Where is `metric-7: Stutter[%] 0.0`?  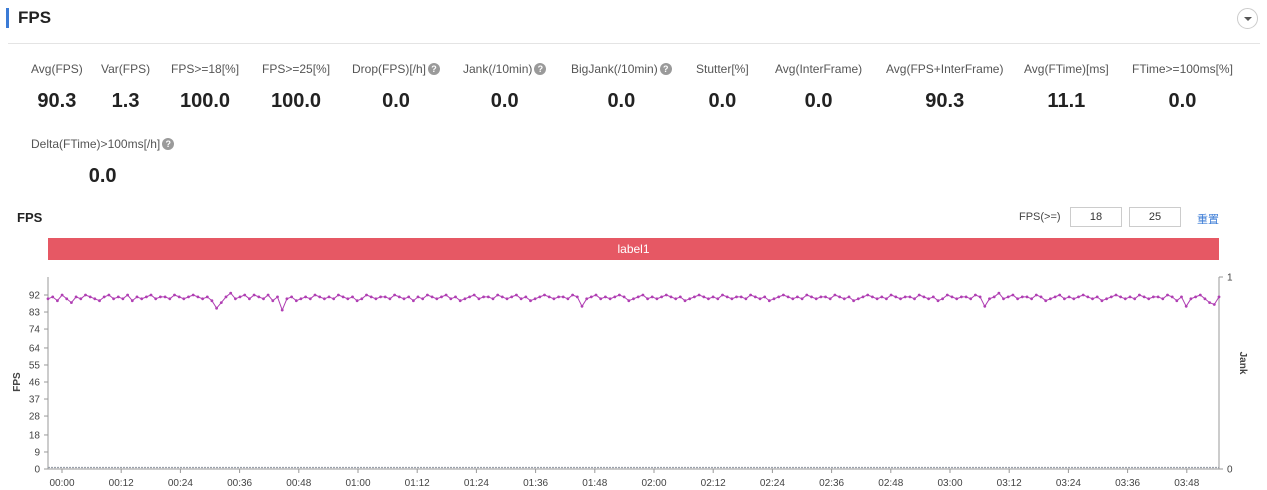
metric-7: Stutter[%] 0.0 is located at coordinates (722, 86).